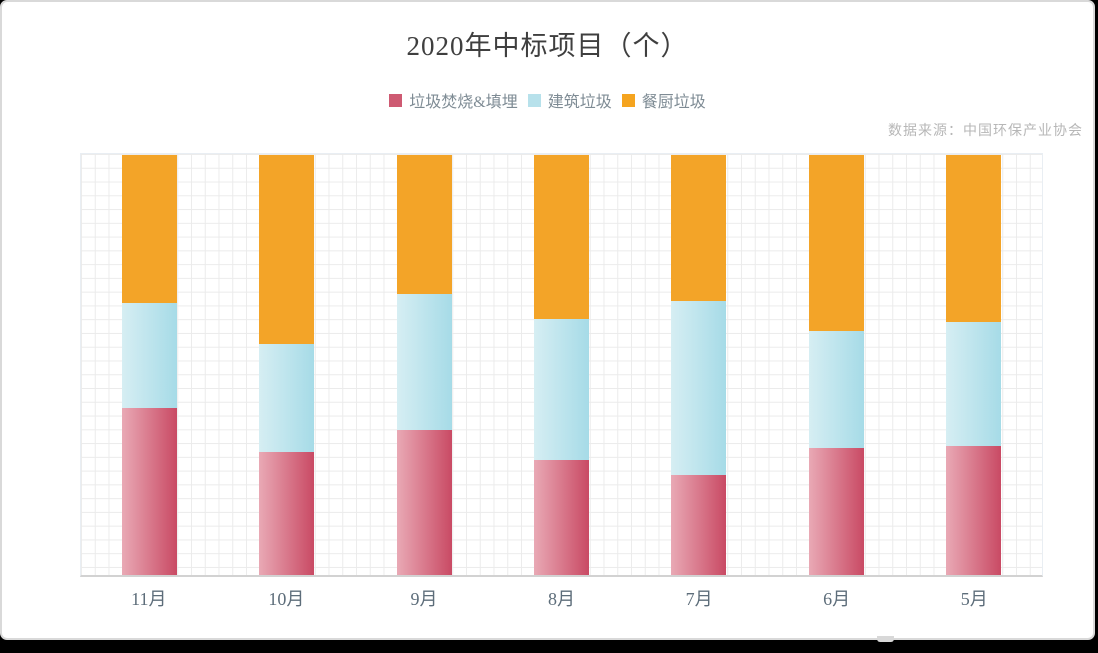  What do you see at coordinates (673, 102) in the screenshot?
I see `legend-label: 餐厨垃圾` at bounding box center [673, 102].